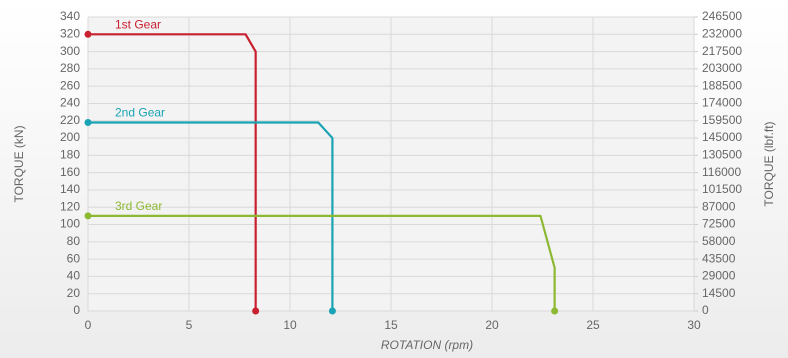 The width and height of the screenshot is (788, 358). I want to click on x-tick-label: 10, so click(290, 325).